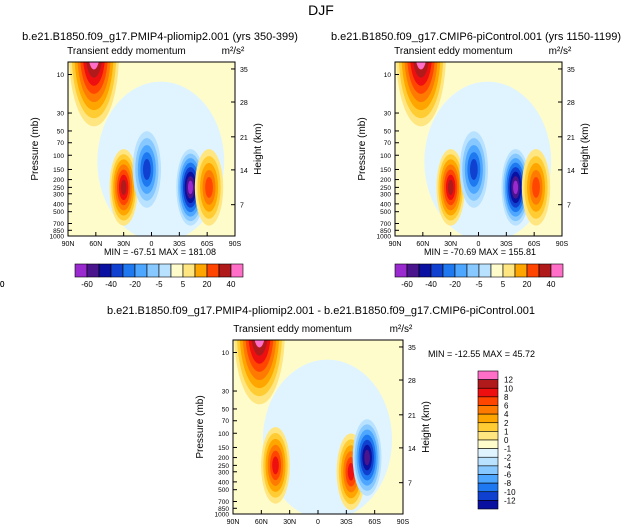 This screenshot has width=643, height=530. Describe the element at coordinates (479, 284) in the screenshot. I see `colorbar-label: -5` at that location.